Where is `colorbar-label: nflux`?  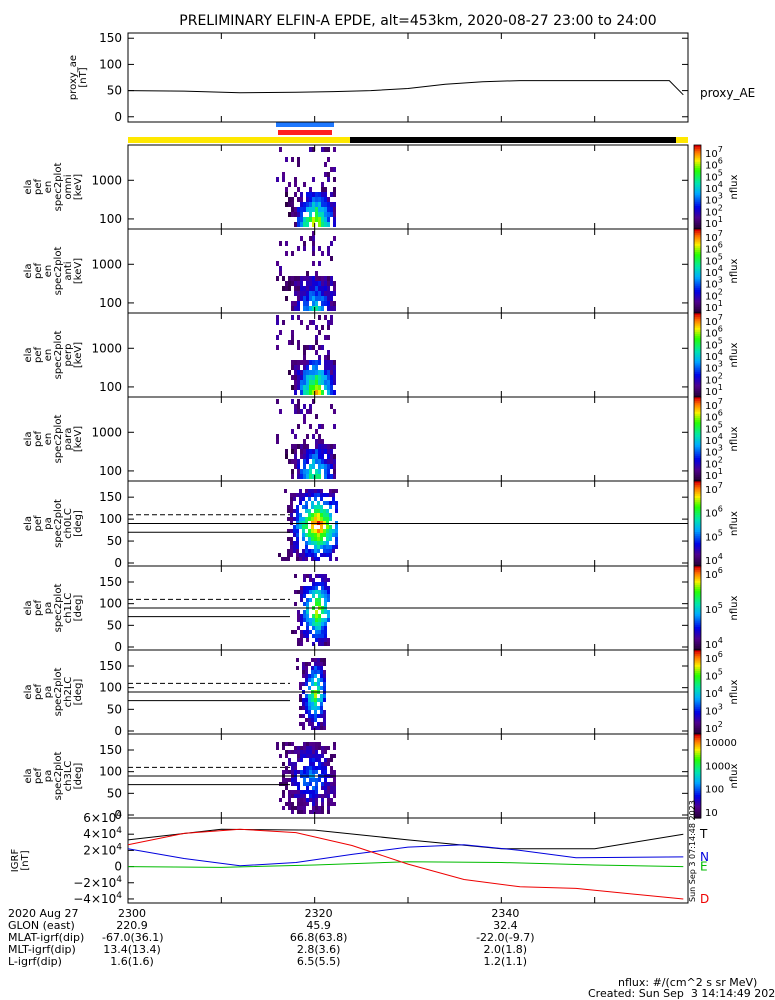
colorbar-label: nflux is located at coordinates (734, 775).